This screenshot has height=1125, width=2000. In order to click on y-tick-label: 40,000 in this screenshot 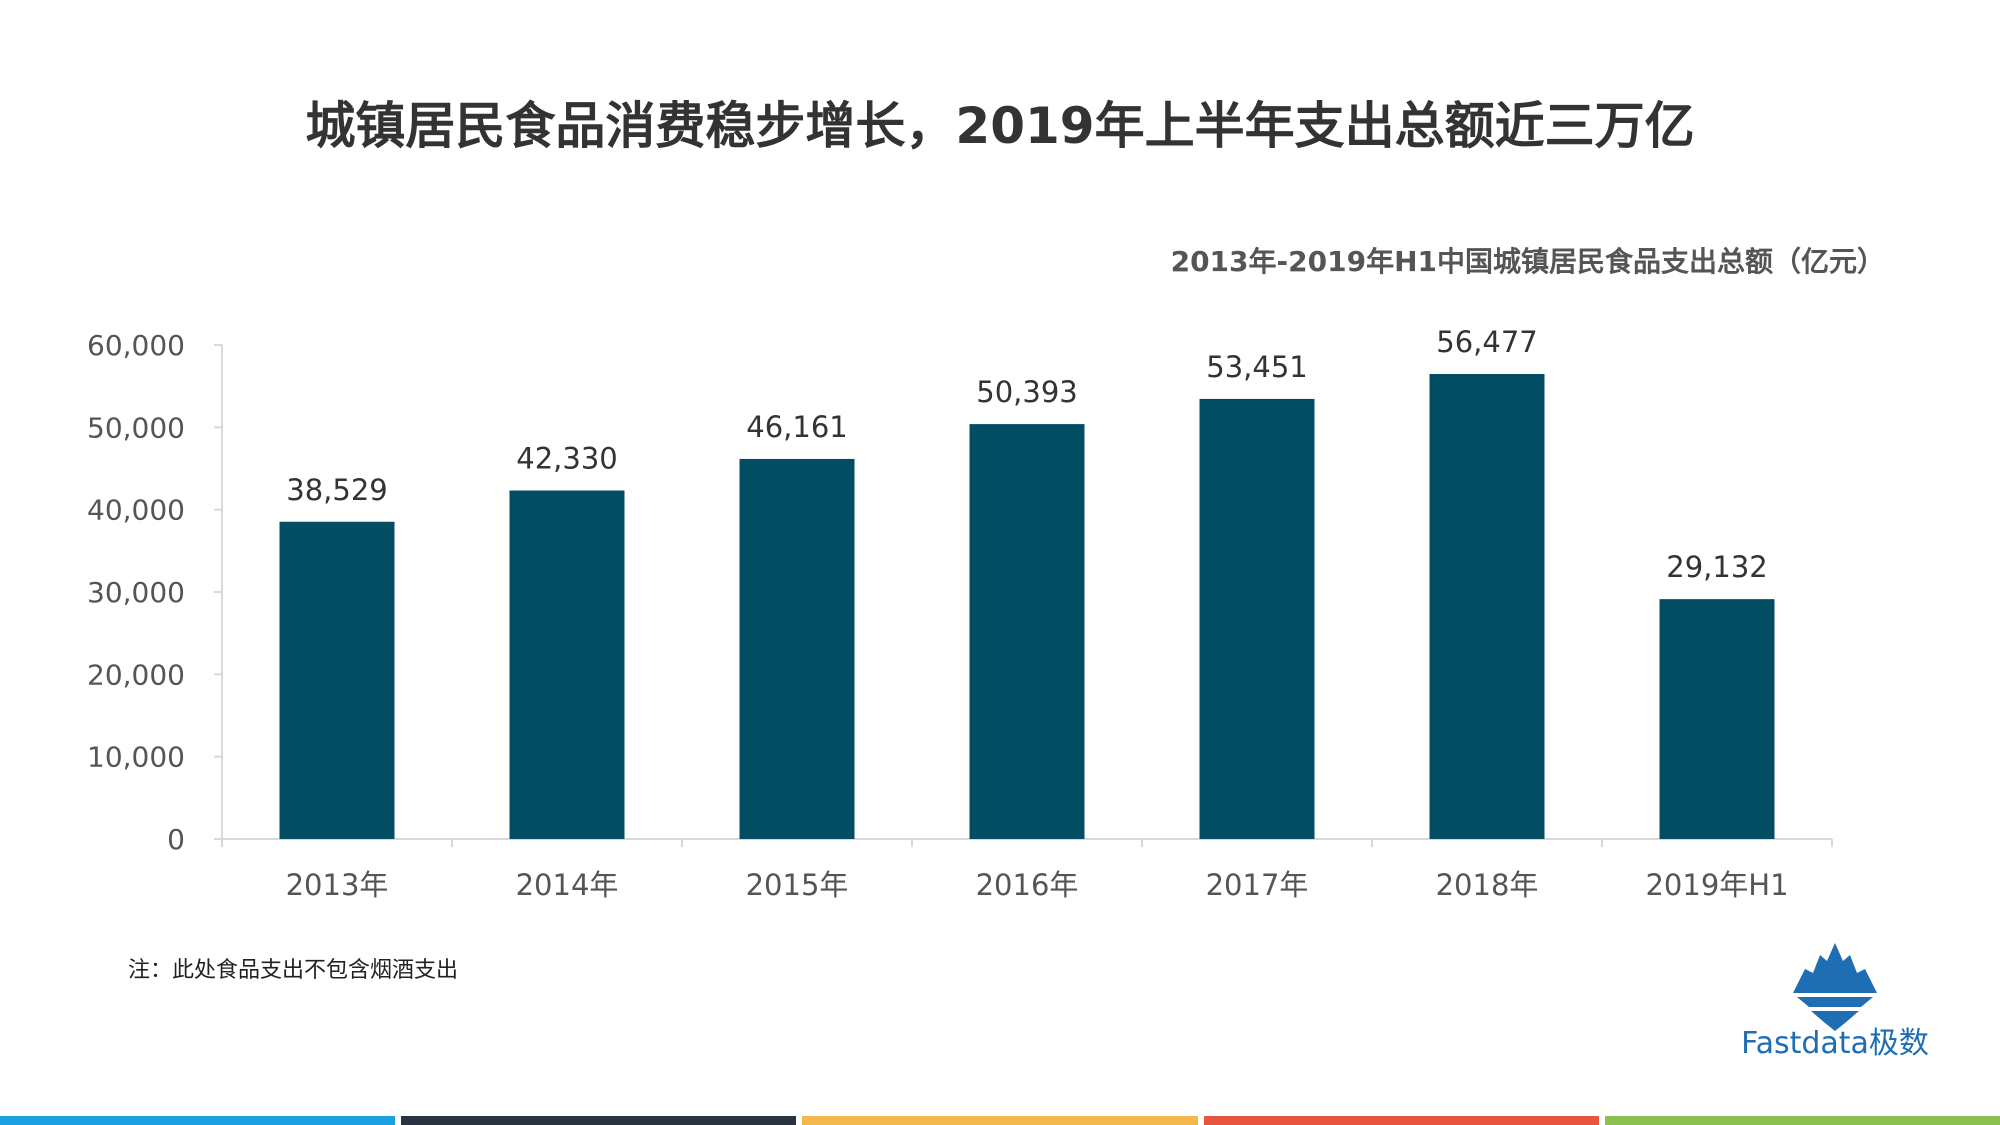, I will do `click(136, 510)`.